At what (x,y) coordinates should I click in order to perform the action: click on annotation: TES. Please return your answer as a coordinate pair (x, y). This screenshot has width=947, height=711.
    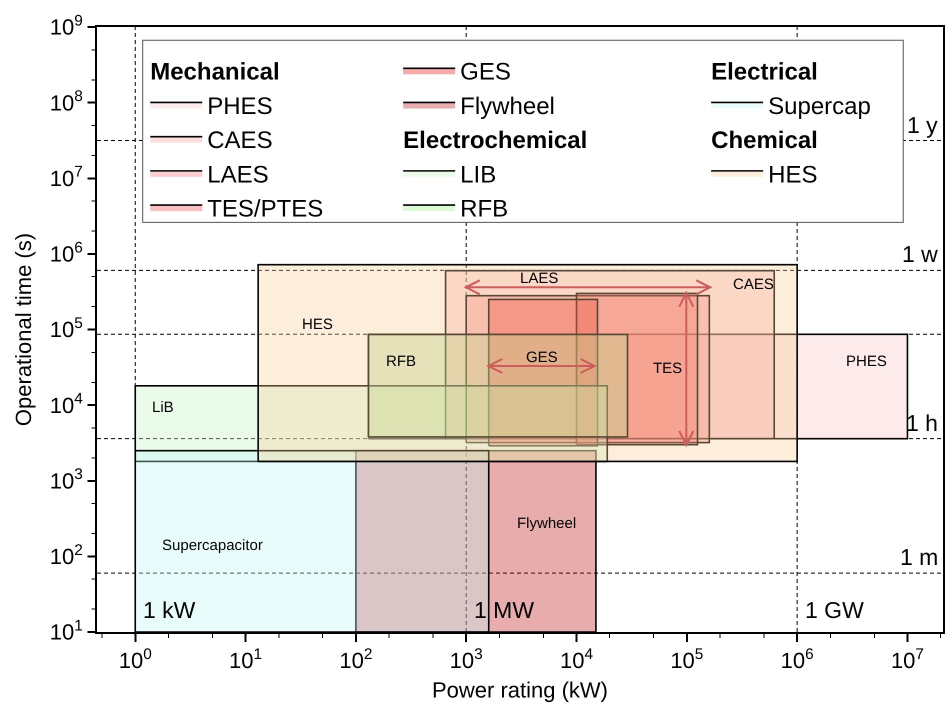
    Looking at the image, I should click on (667, 368).